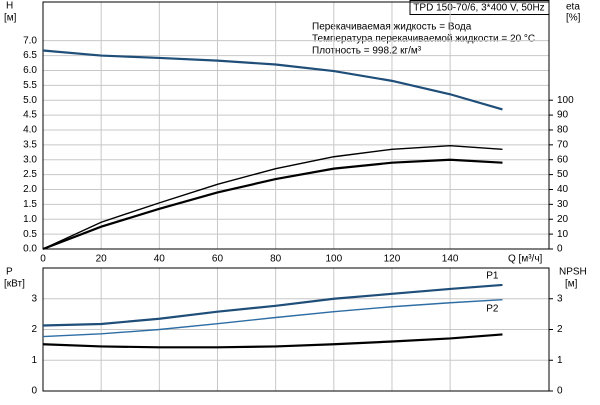 This screenshot has width=600, height=405. Describe the element at coordinates (30, 85) in the screenshot. I see `y-tick-label: 5.5` at that location.